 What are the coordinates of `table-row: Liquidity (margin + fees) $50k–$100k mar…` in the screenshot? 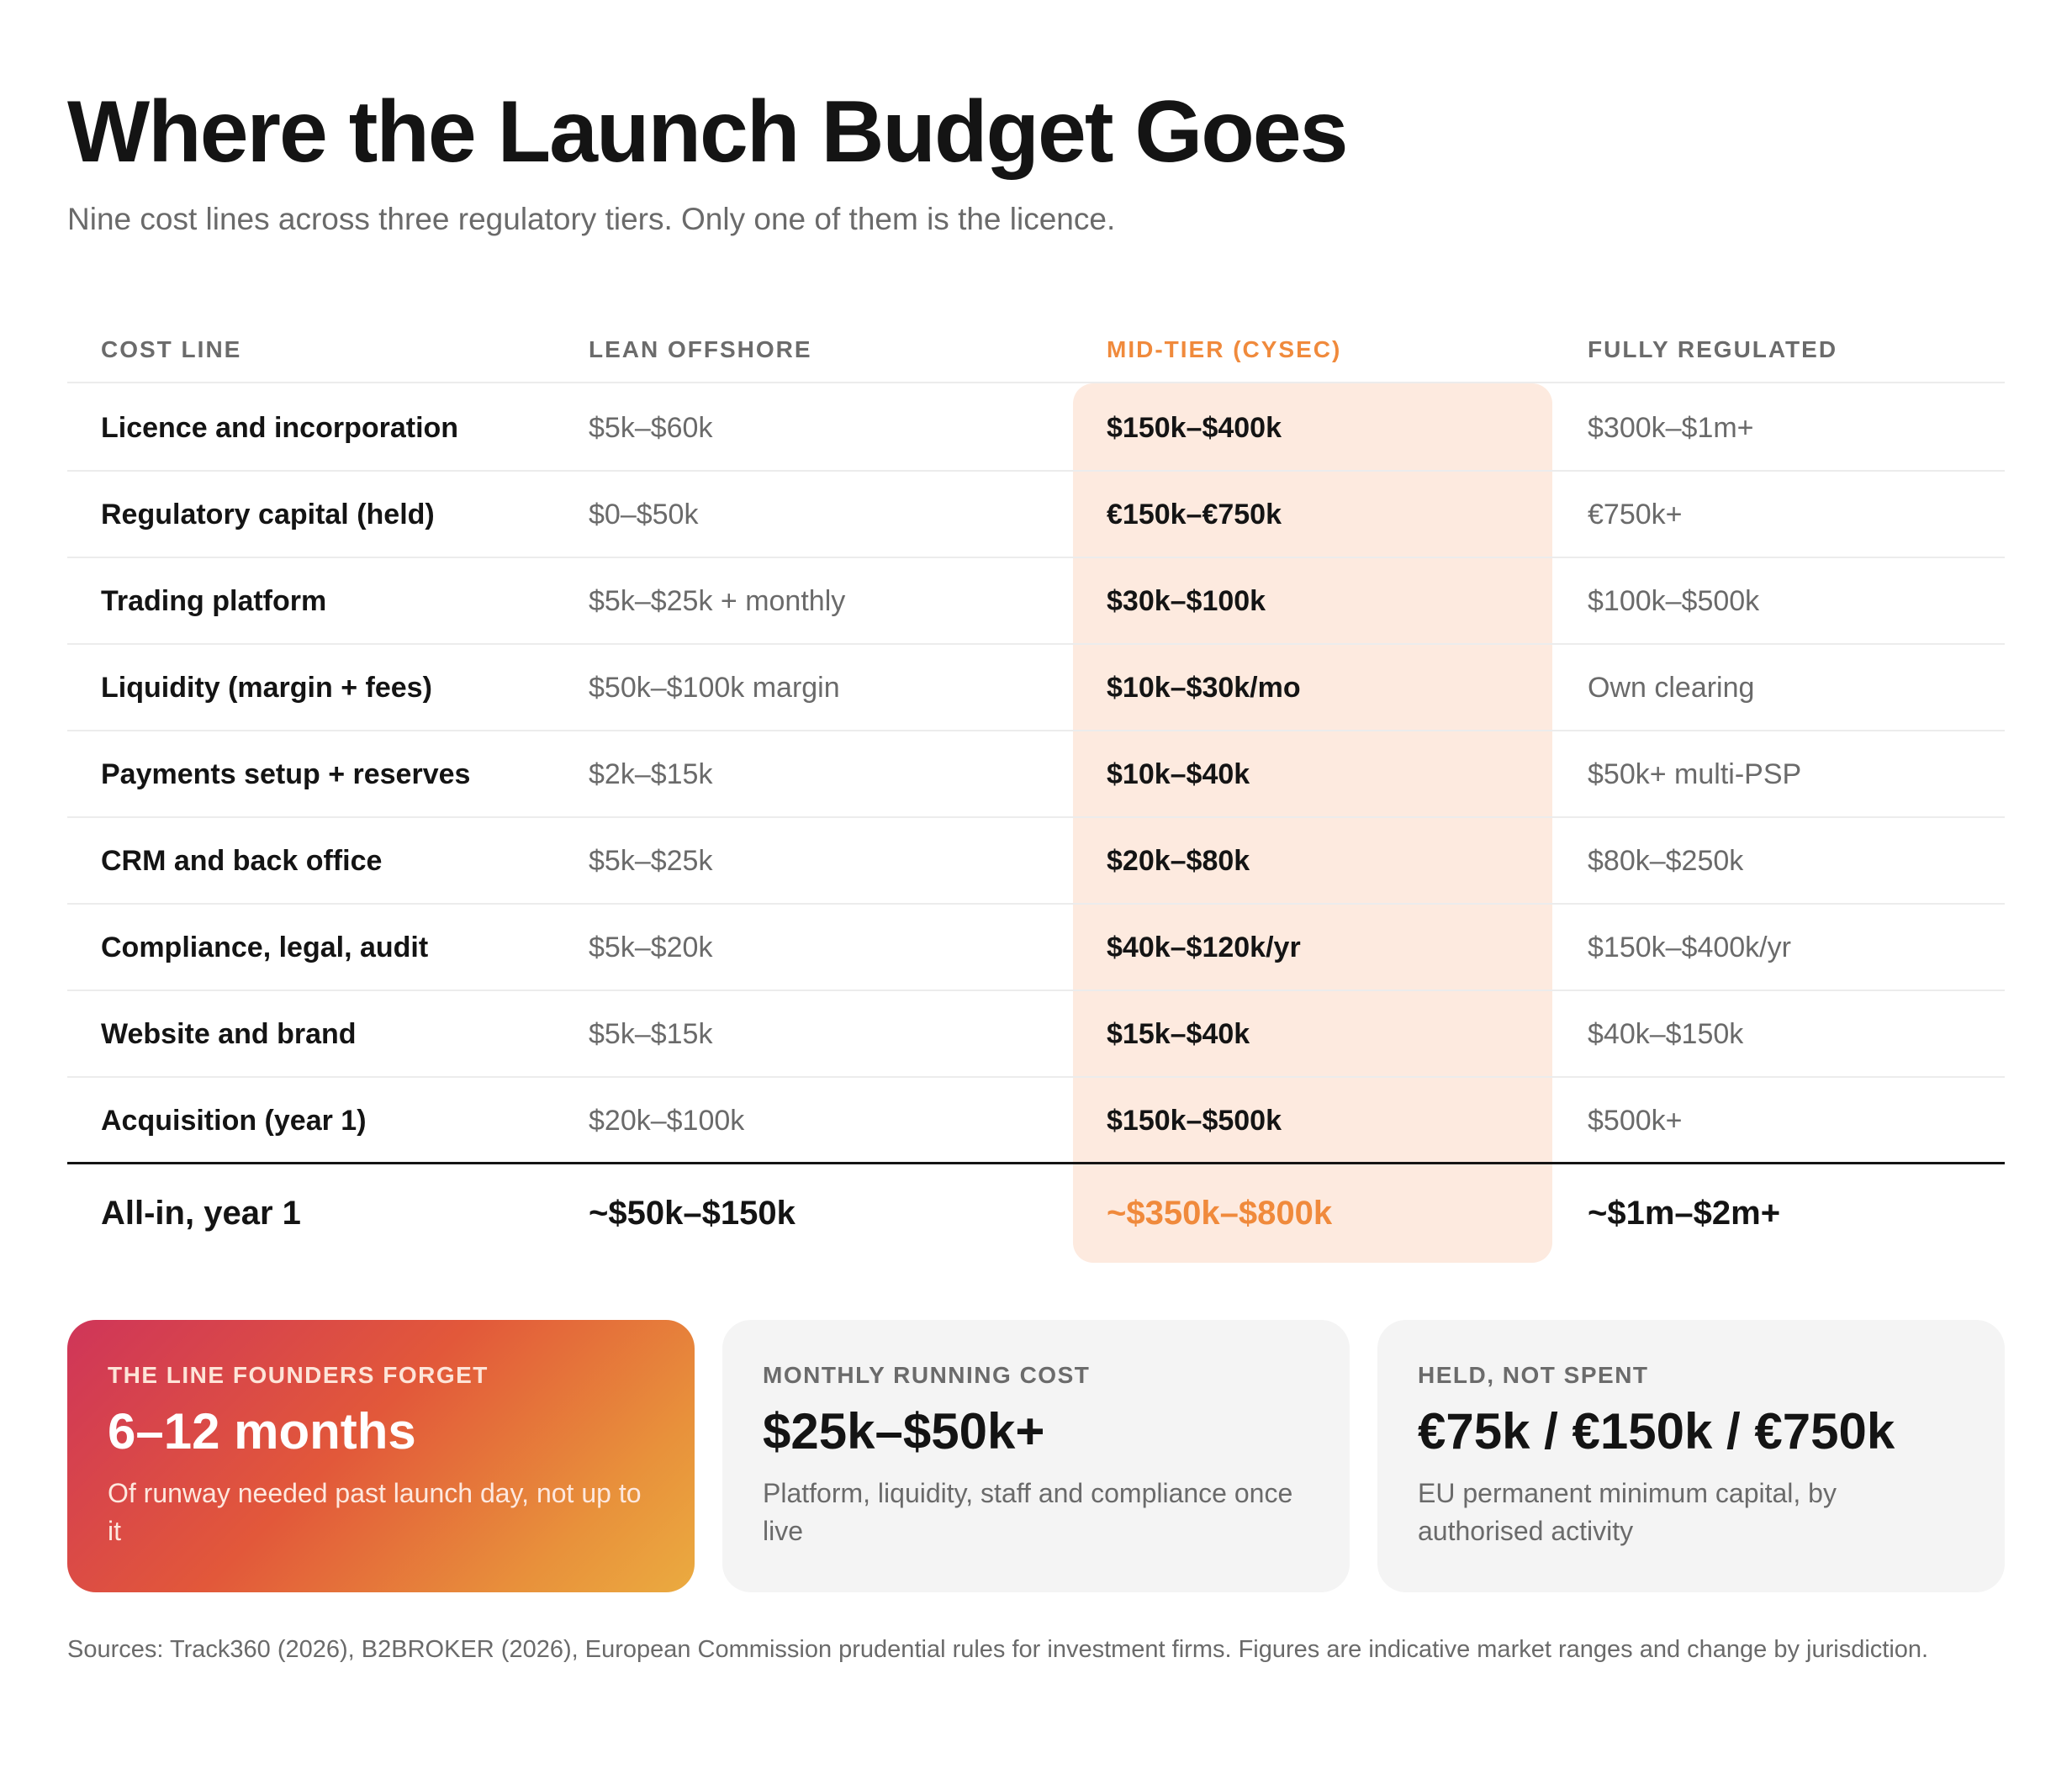 It's located at (1036, 688).